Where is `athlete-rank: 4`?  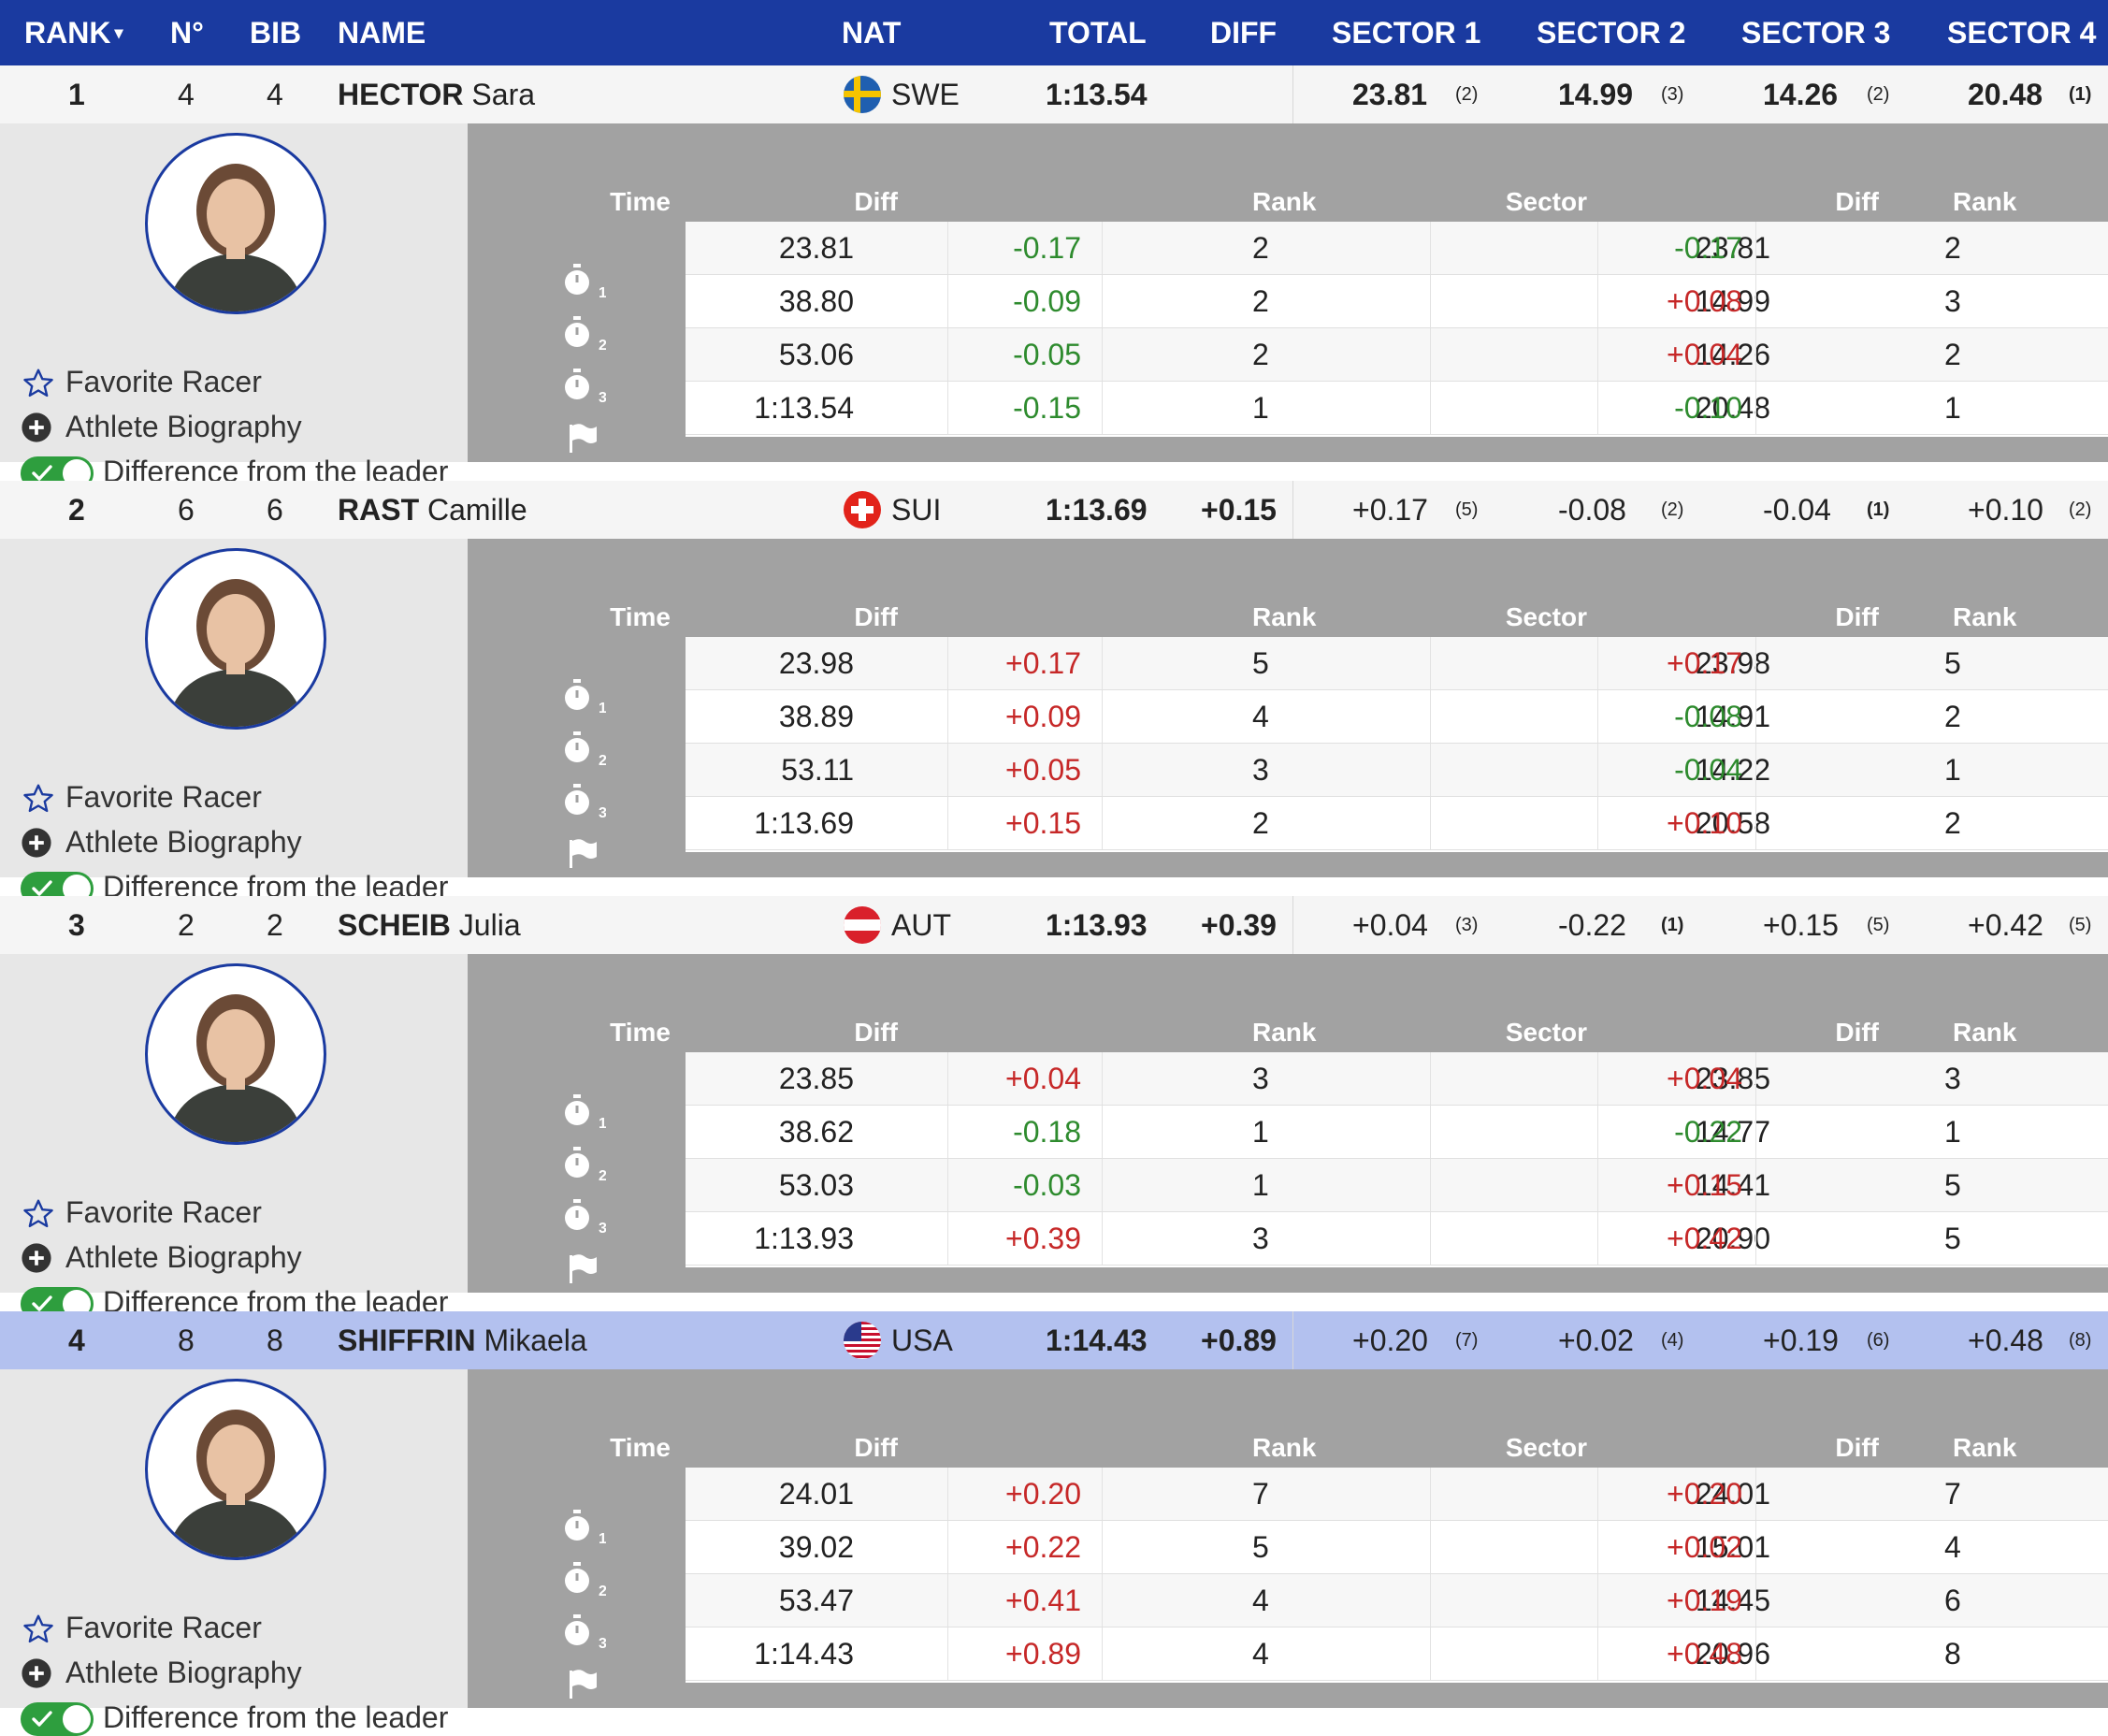 athlete-rank: 4 is located at coordinates (76, 1340).